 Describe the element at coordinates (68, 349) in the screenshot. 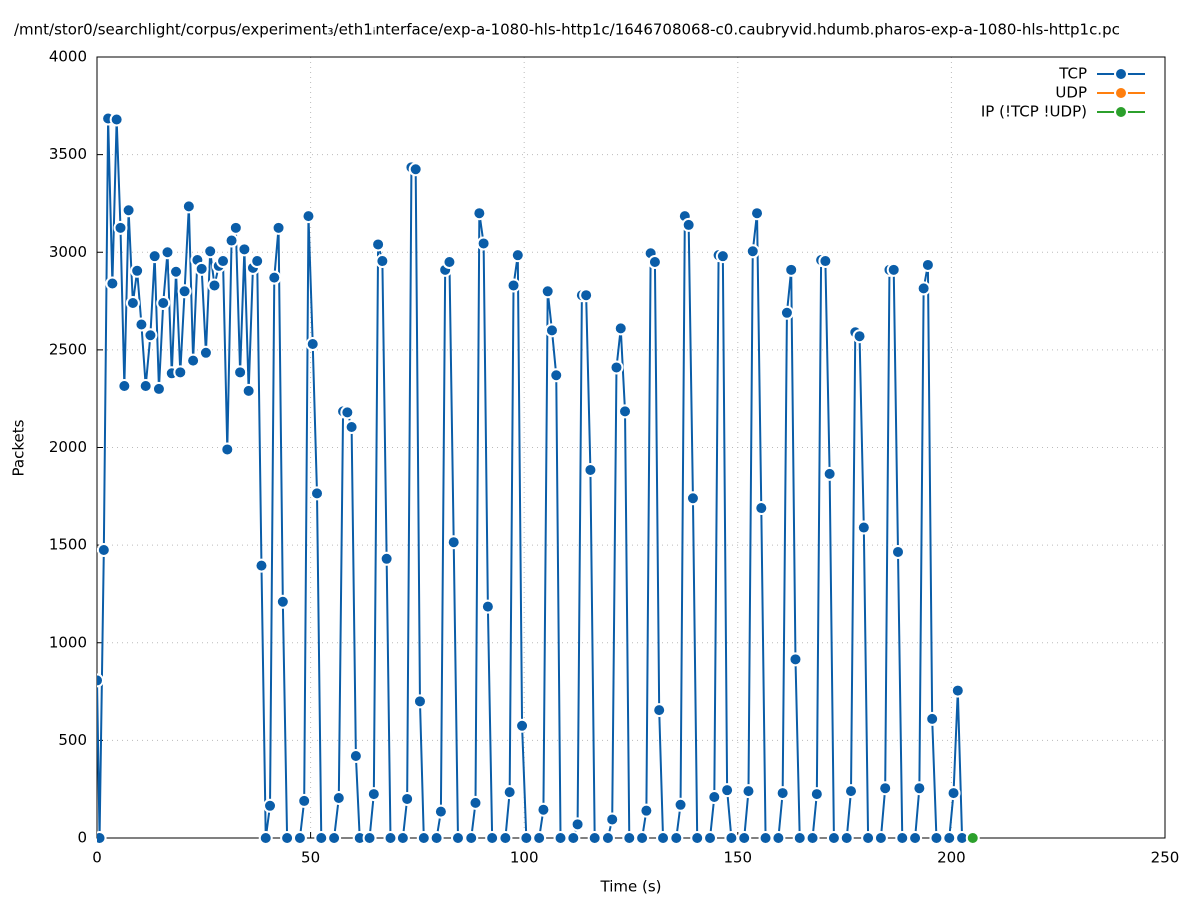

I see `y-tick-label: 2500` at that location.